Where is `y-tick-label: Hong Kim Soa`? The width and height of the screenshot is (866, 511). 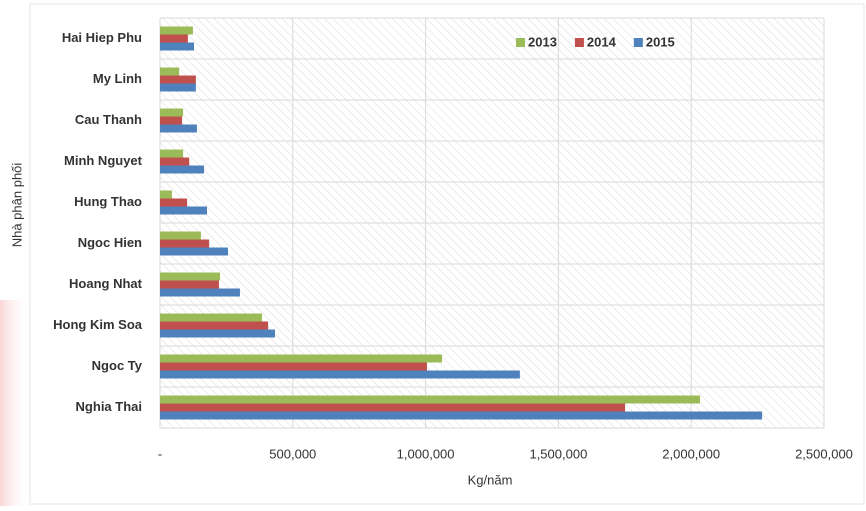 y-tick-label: Hong Kim Soa is located at coordinates (98, 324).